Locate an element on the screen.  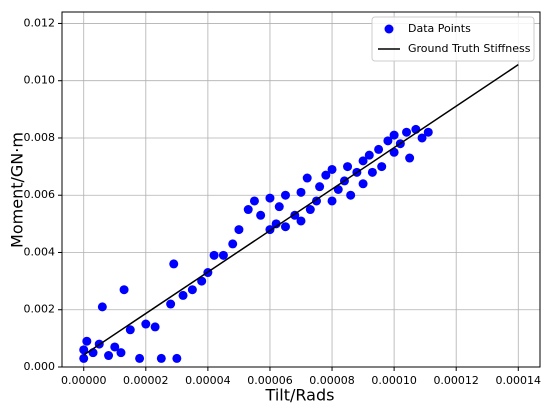
y-tick-label: 0.002 is located at coordinates (40, 309).